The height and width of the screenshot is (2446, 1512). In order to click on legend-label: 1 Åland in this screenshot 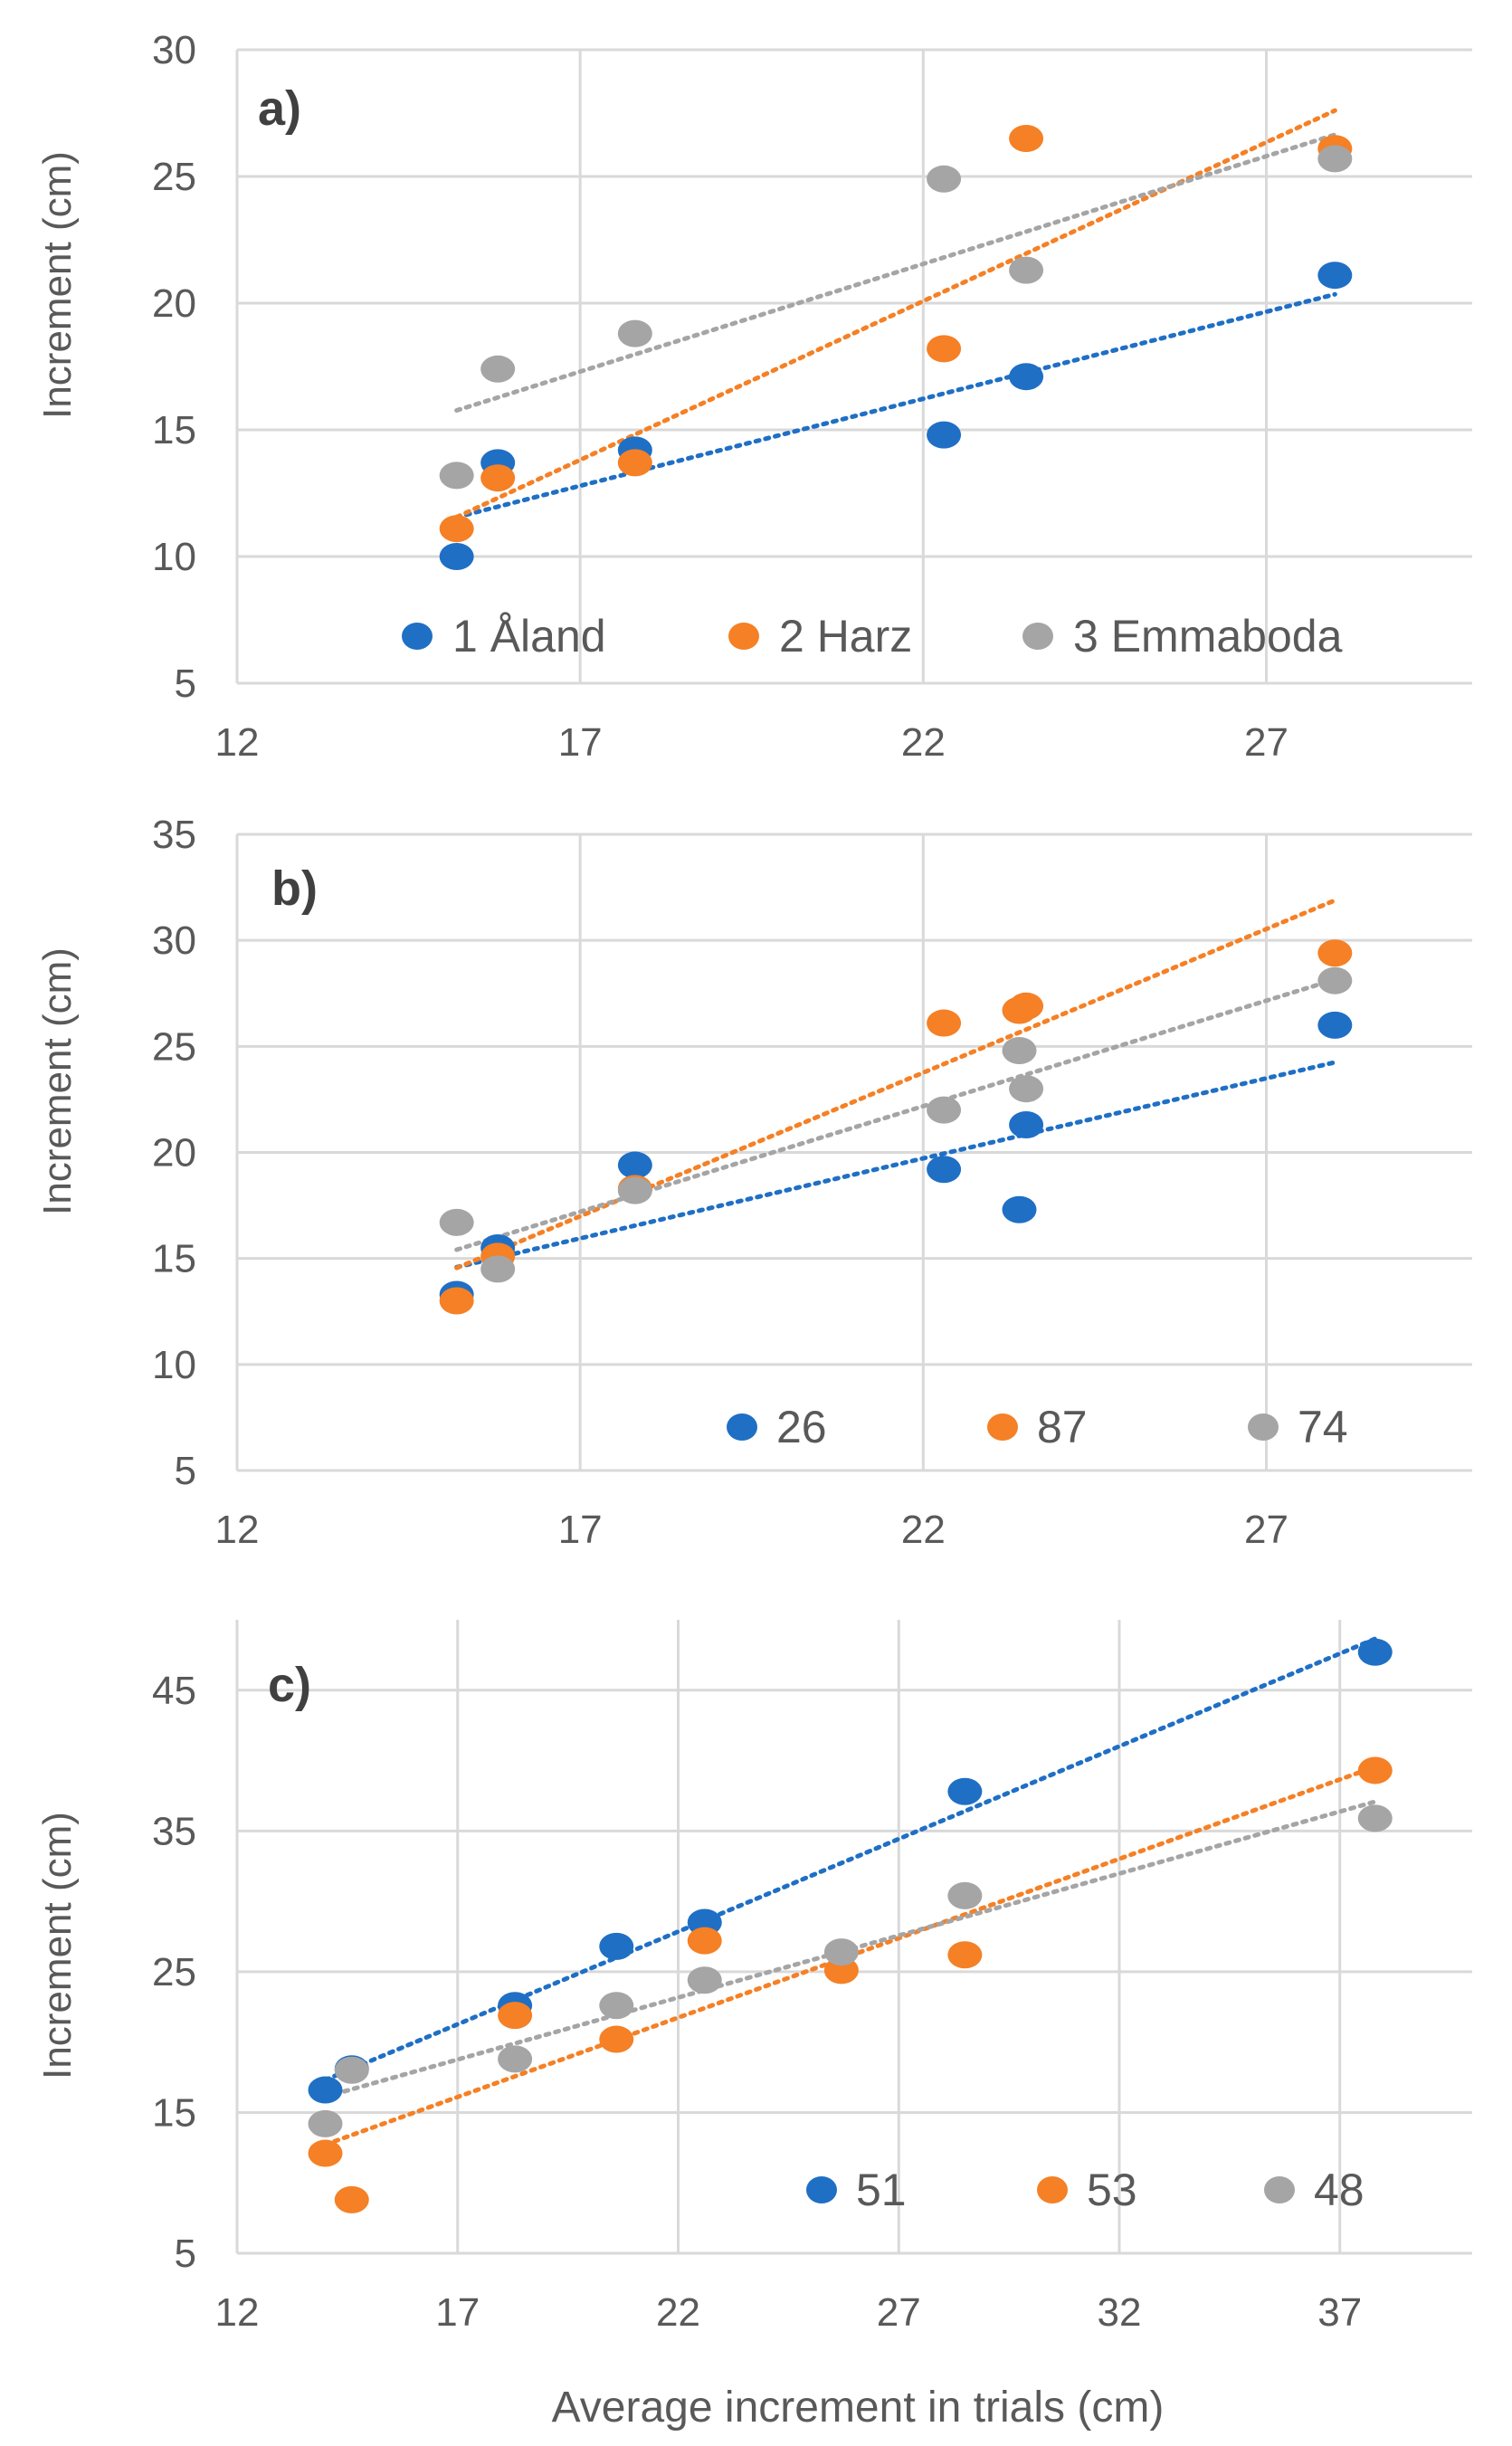, I will do `click(529, 636)`.